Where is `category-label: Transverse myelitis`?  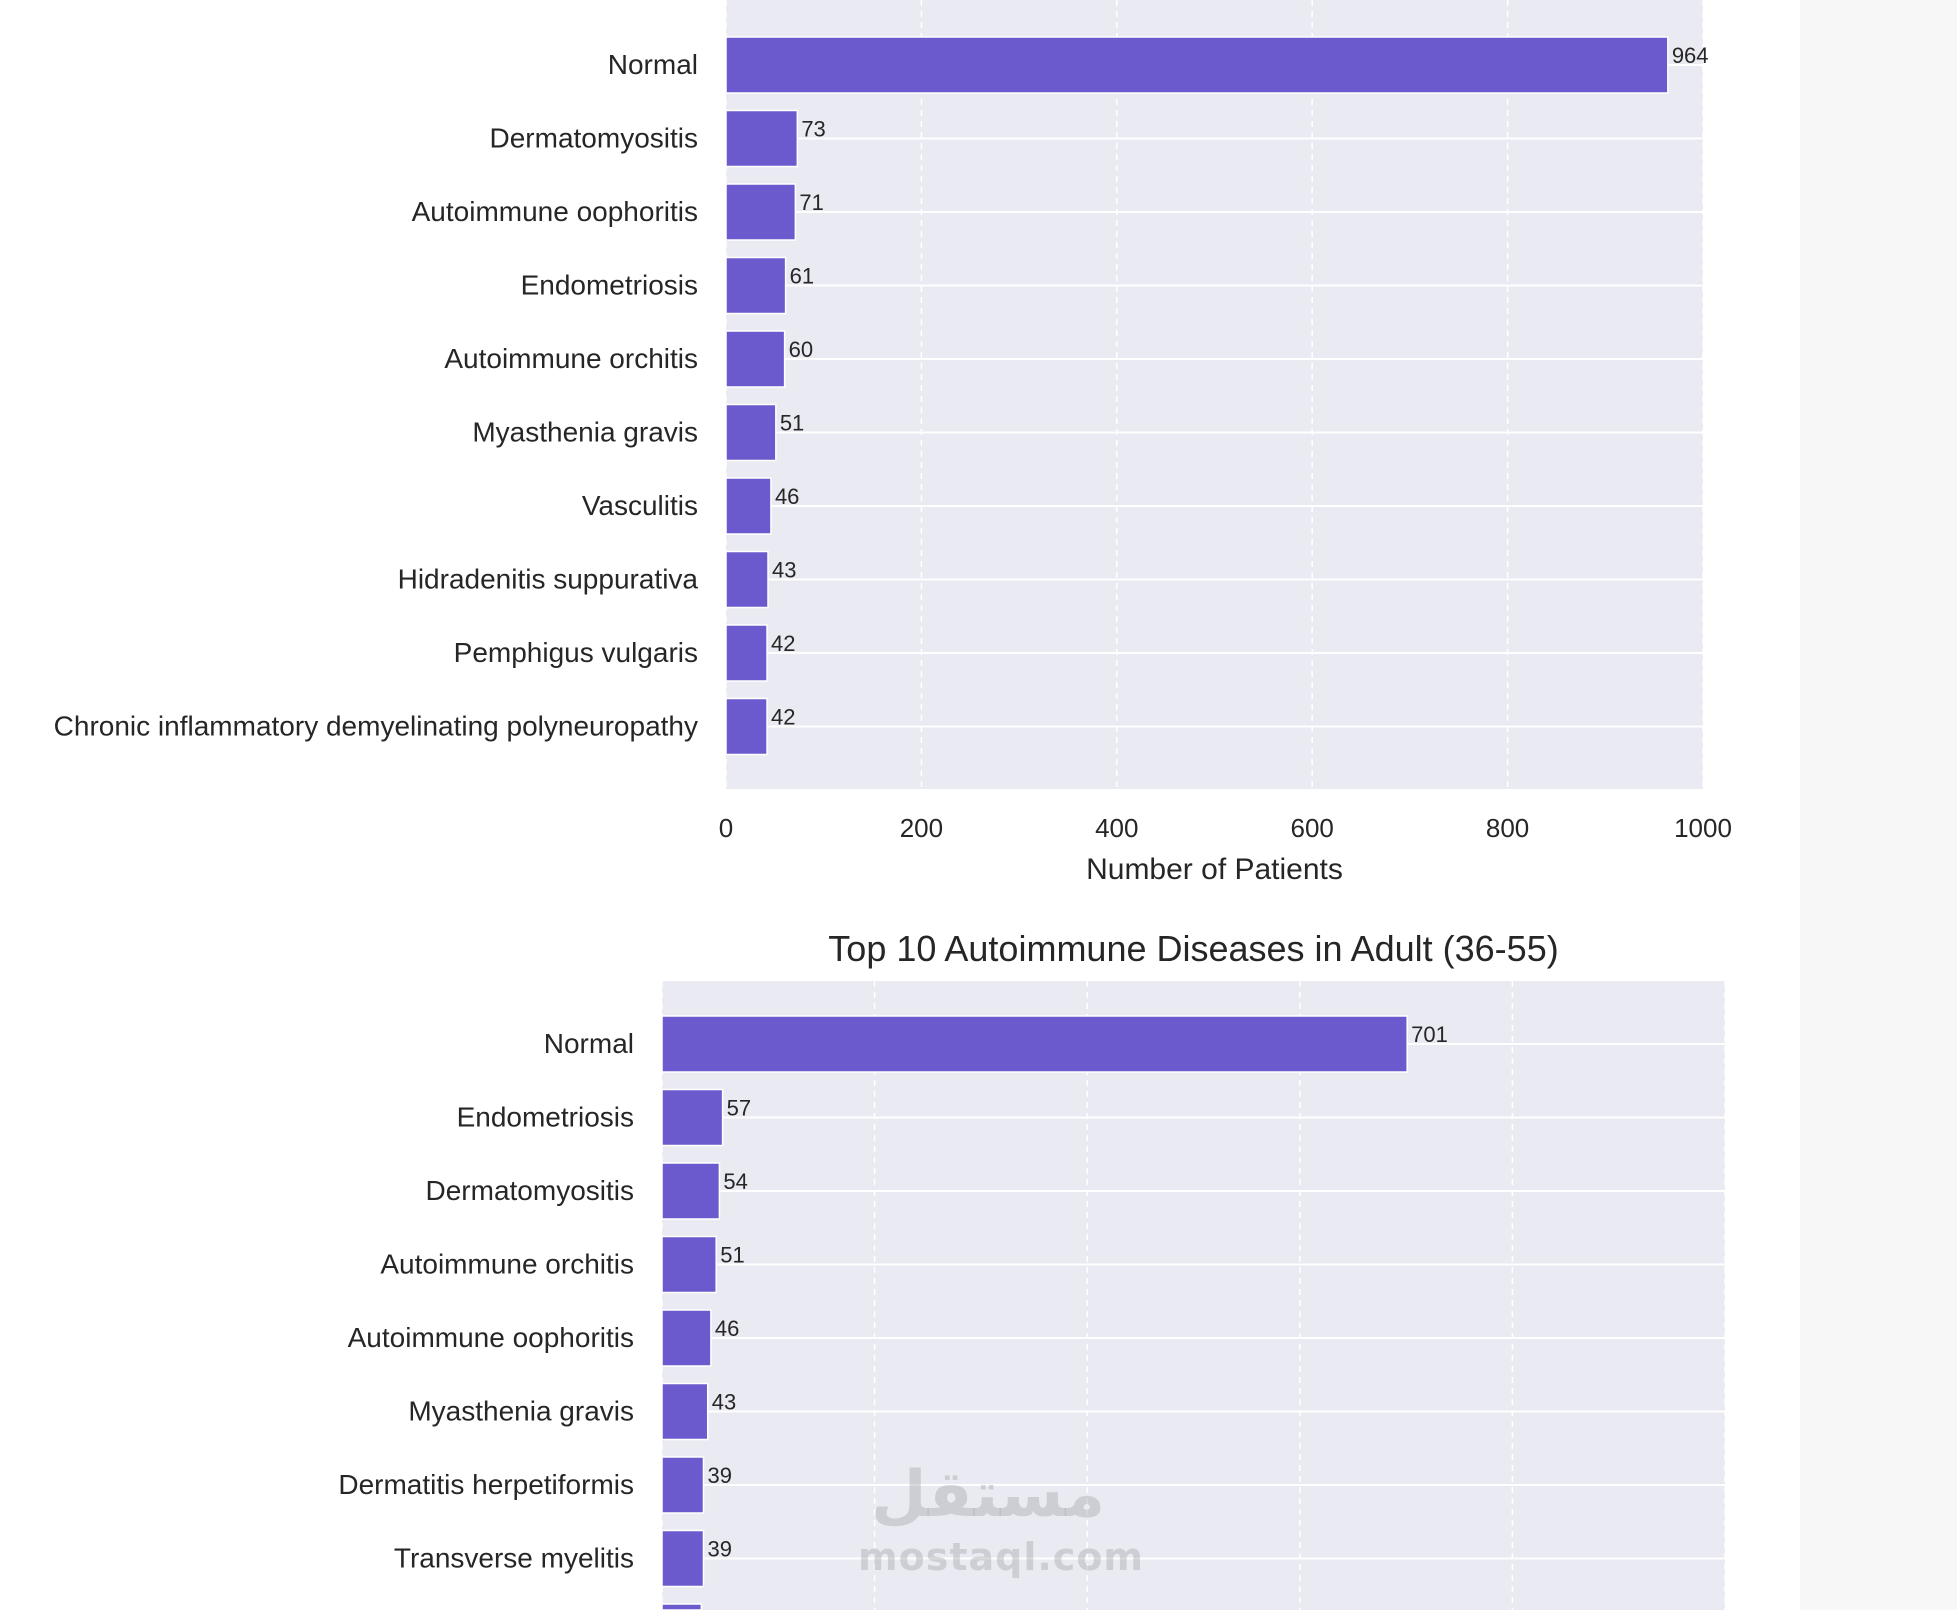
category-label: Transverse myelitis is located at coordinates (514, 1558).